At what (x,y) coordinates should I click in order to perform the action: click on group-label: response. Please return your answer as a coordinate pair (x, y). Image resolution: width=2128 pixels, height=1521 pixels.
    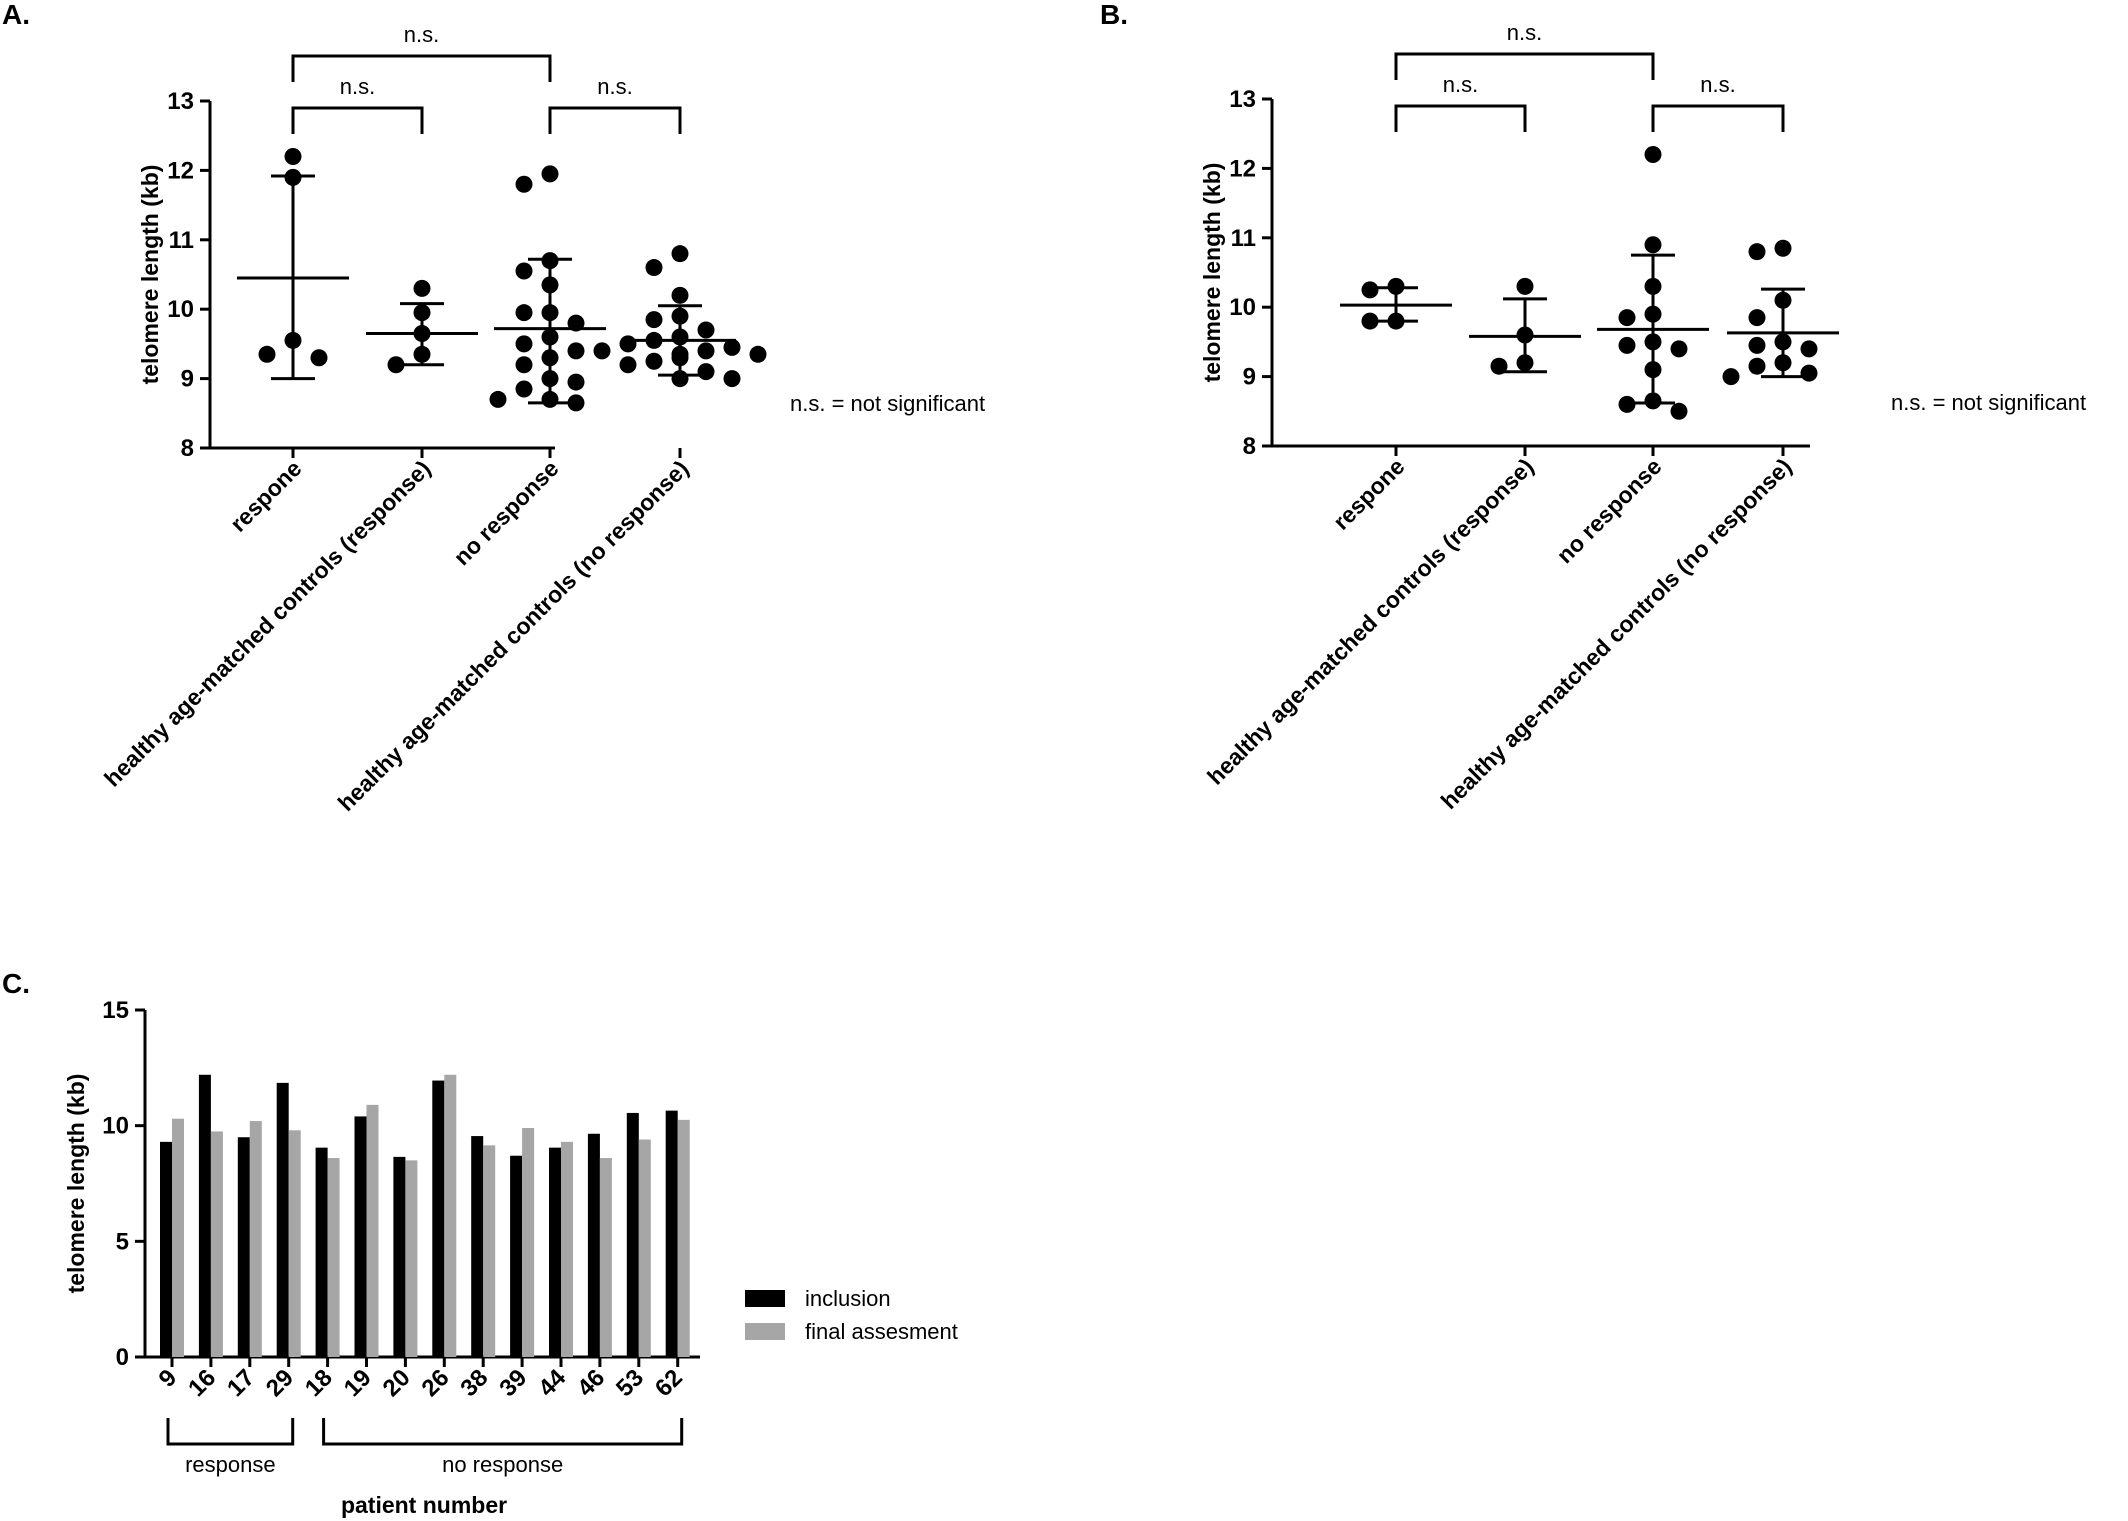
    Looking at the image, I should click on (230, 1464).